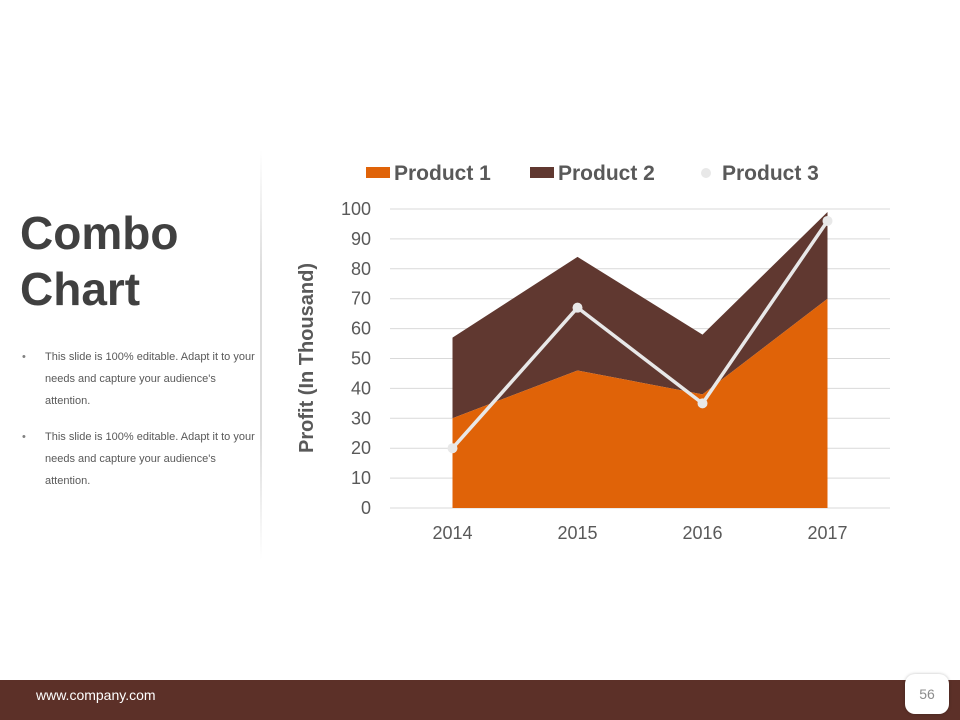 The height and width of the screenshot is (720, 960). What do you see at coordinates (96, 695) in the screenshot?
I see `footer-url: www.company.com` at bounding box center [96, 695].